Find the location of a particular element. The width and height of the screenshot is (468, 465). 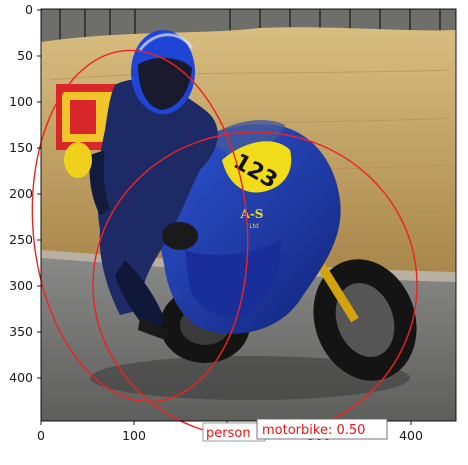

person-label: person is located at coordinates (228, 433).